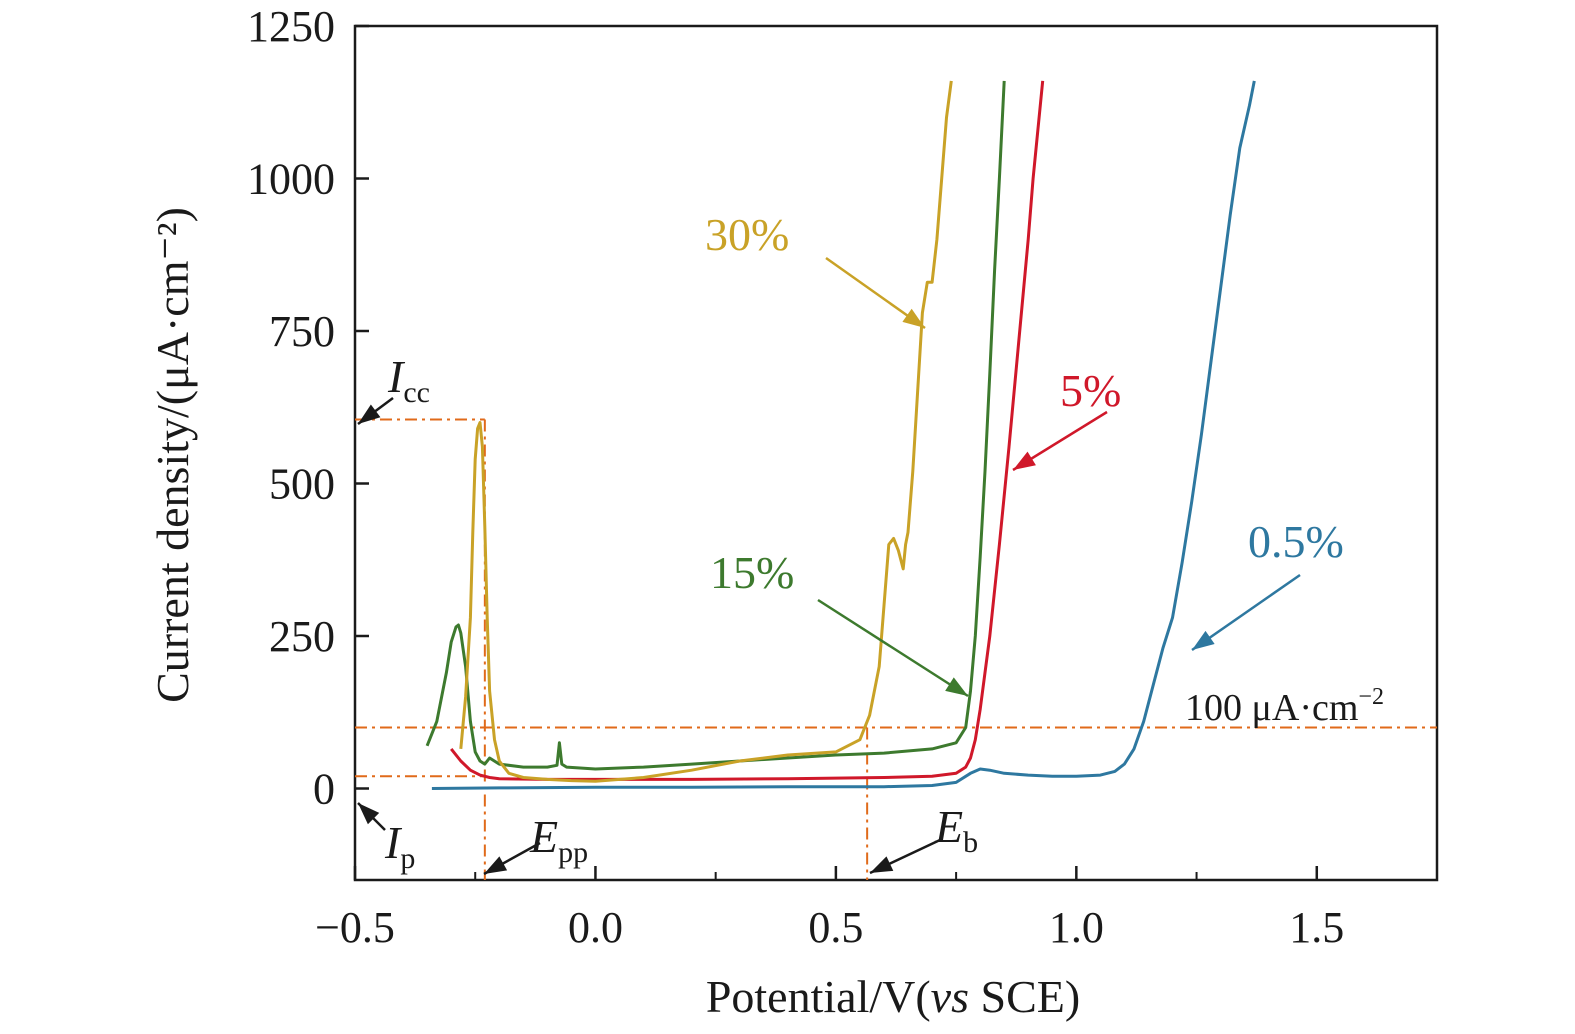 The width and height of the screenshot is (1575, 1034). I want to click on eb-pointer-head, so click(882, 864).